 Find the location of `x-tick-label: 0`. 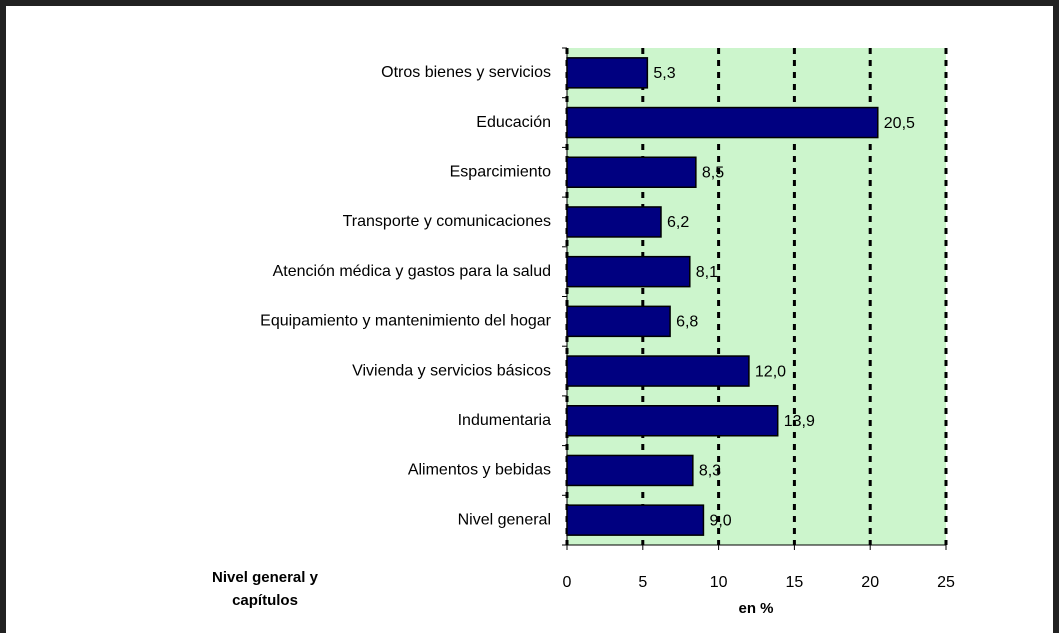

x-tick-label: 0 is located at coordinates (567, 582).